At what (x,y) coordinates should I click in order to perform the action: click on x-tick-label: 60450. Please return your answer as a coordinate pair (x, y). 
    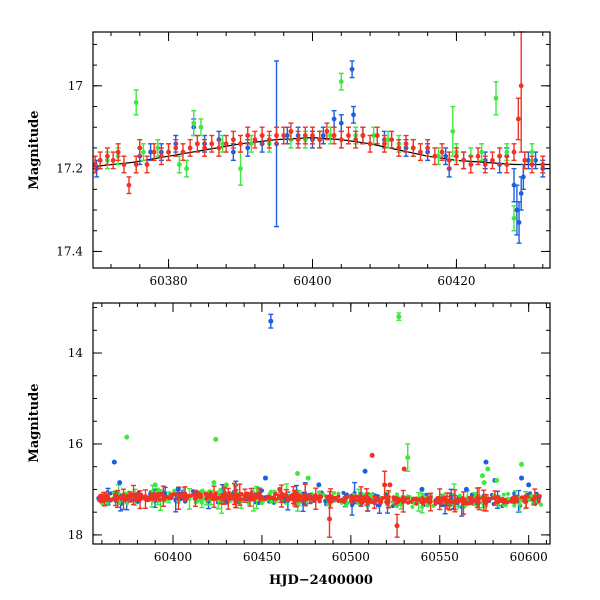
    Looking at the image, I should click on (262, 557).